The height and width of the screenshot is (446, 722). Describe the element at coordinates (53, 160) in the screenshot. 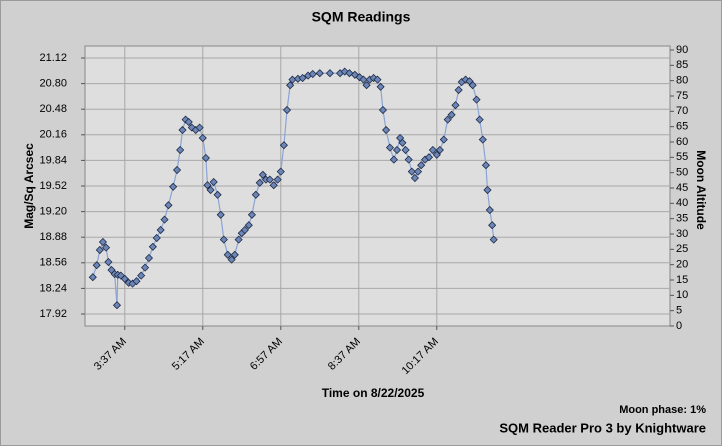

I see `y-tick-label: 19.84` at that location.